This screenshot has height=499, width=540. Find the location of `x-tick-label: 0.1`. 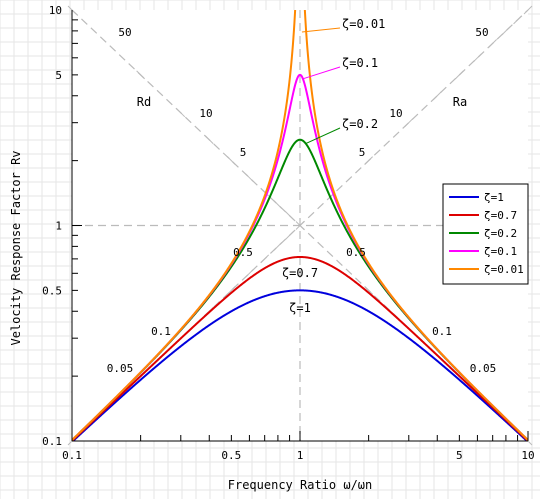

x-tick-label: 0.1 is located at coordinates (72, 455).